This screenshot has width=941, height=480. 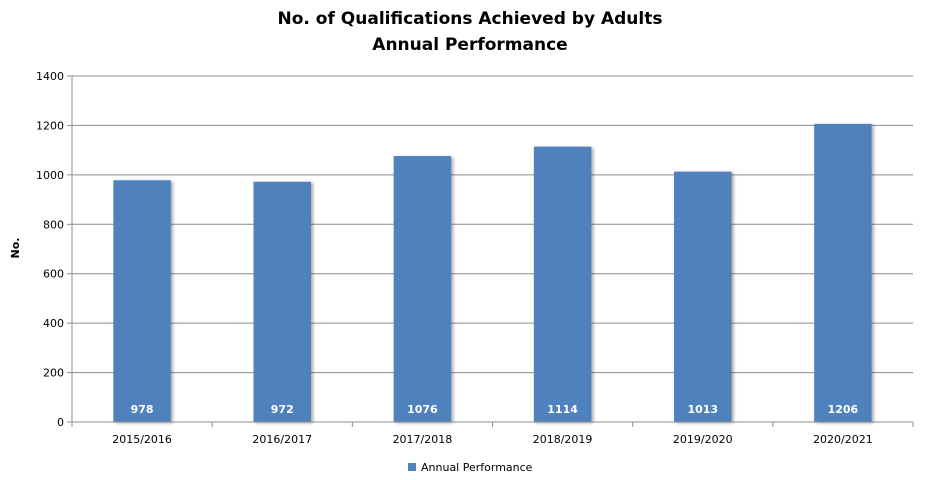 I want to click on y-tick-label: 400, so click(x=53, y=323).